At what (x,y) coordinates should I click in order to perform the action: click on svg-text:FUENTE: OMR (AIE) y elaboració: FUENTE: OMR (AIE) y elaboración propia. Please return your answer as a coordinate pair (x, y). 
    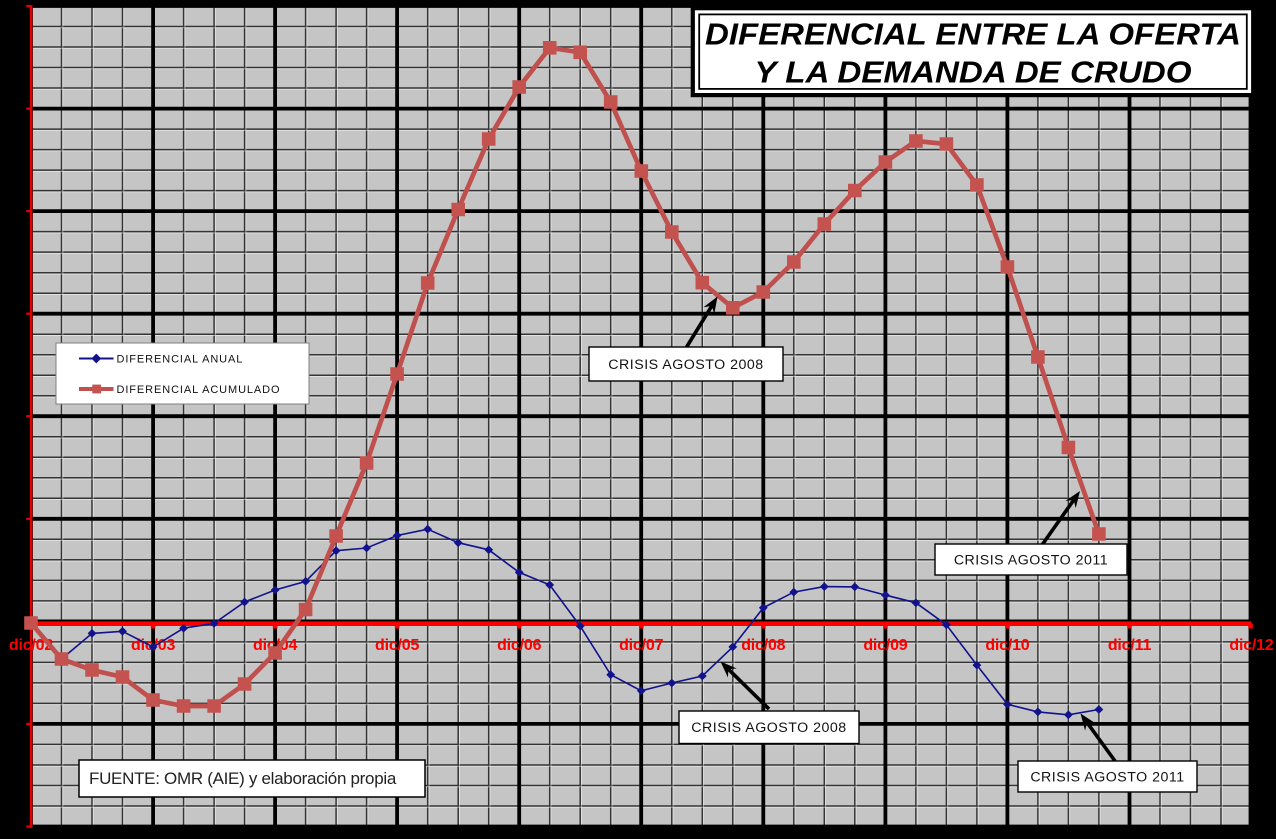
    Looking at the image, I should click on (243, 778).